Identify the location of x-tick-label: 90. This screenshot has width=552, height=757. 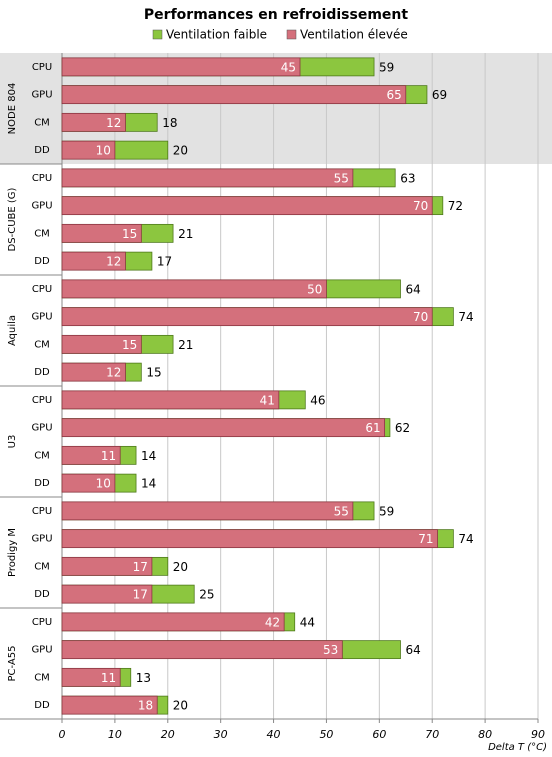
(538, 734).